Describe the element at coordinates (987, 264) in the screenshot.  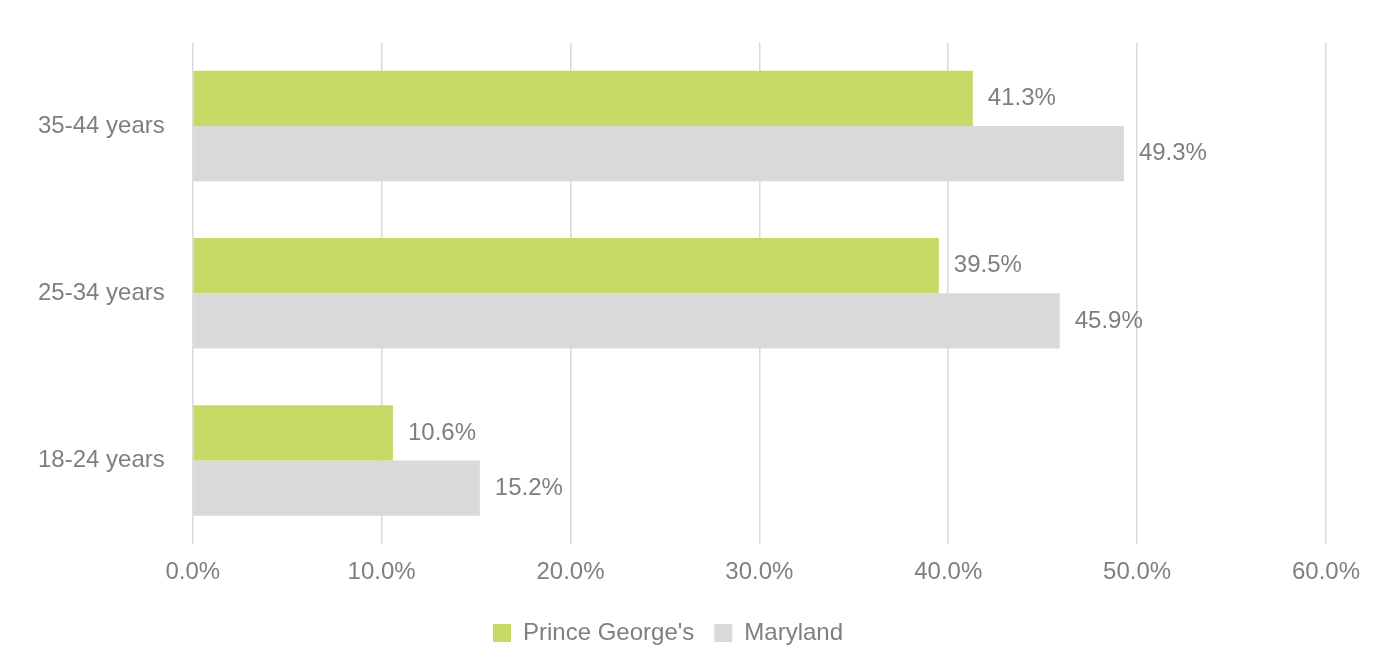
I see `data-label: 39.5%` at that location.